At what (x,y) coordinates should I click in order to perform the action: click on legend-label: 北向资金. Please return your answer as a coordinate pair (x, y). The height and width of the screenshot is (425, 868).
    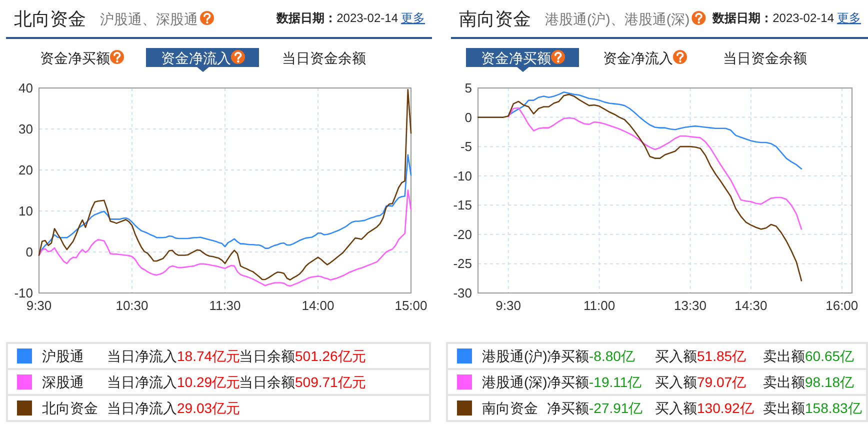
    Looking at the image, I should click on (70, 408).